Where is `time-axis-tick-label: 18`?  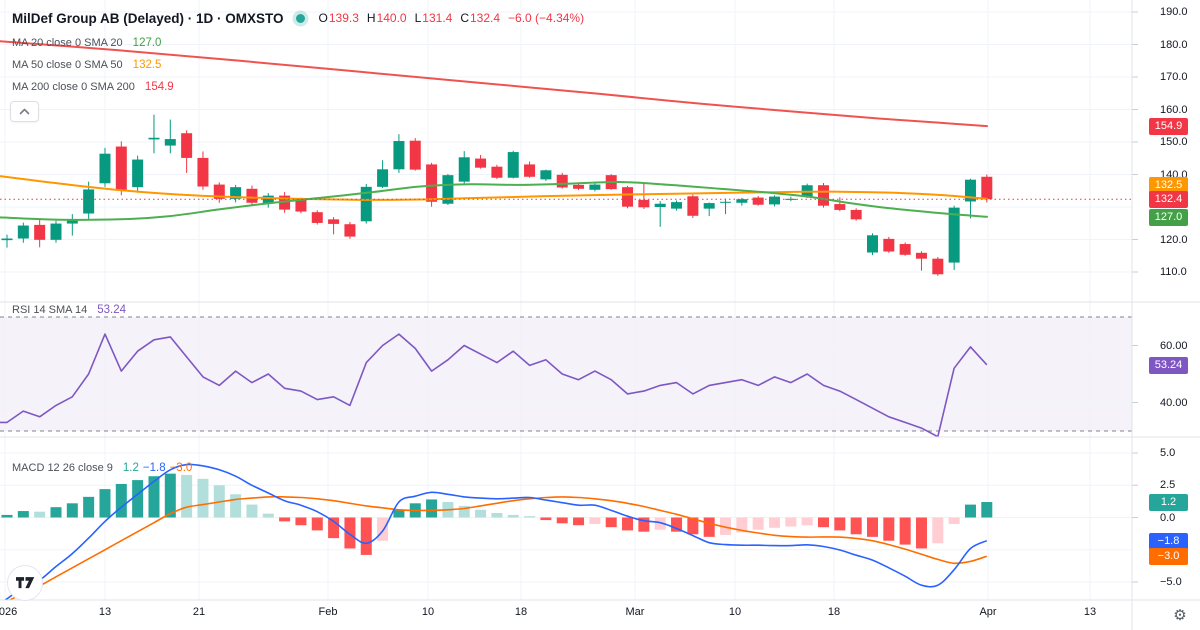 time-axis-tick-label: 18 is located at coordinates (834, 612).